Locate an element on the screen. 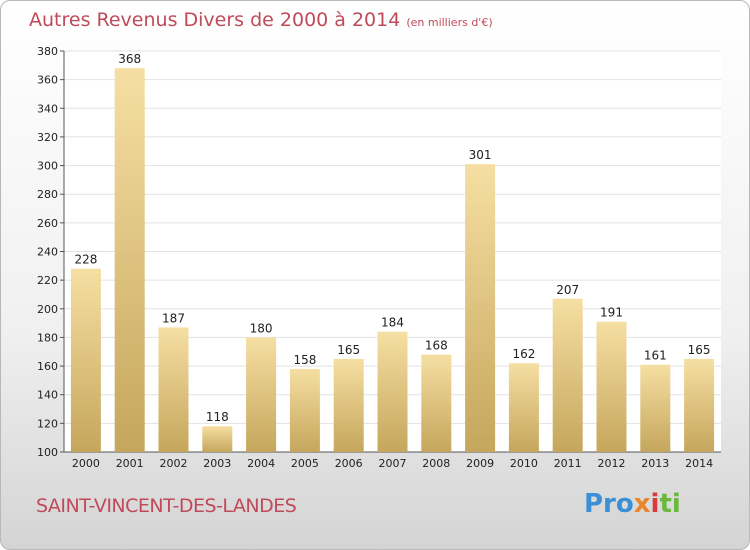 The width and height of the screenshot is (750, 550). data-label: 180 is located at coordinates (261, 328).